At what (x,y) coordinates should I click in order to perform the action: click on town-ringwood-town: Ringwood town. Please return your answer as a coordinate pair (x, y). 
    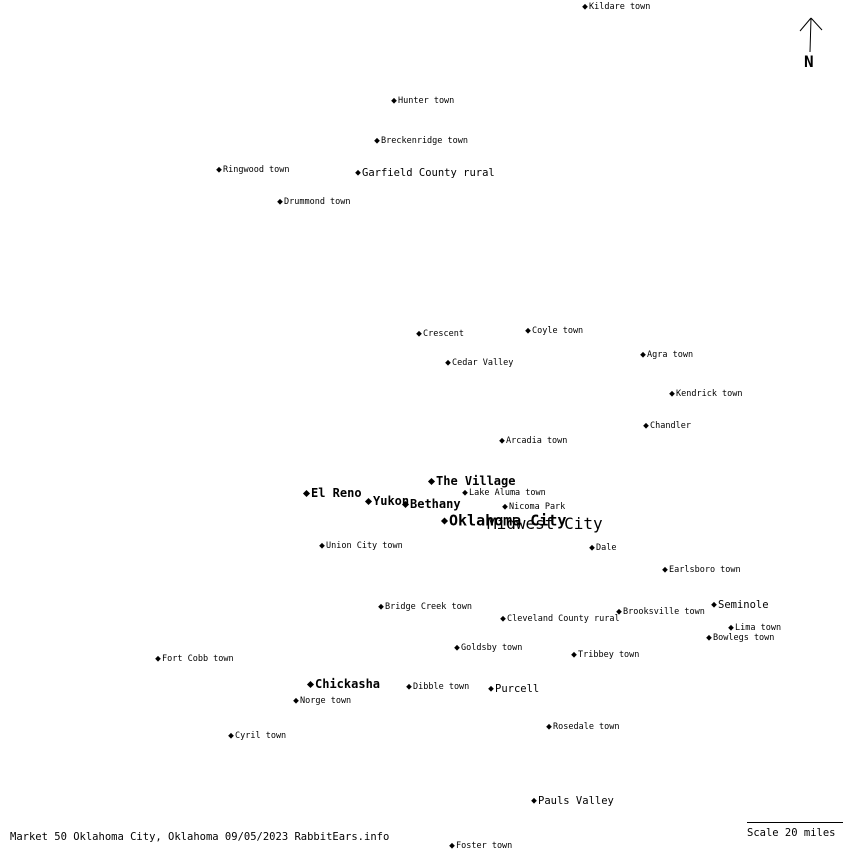
    Looking at the image, I should click on (253, 169).